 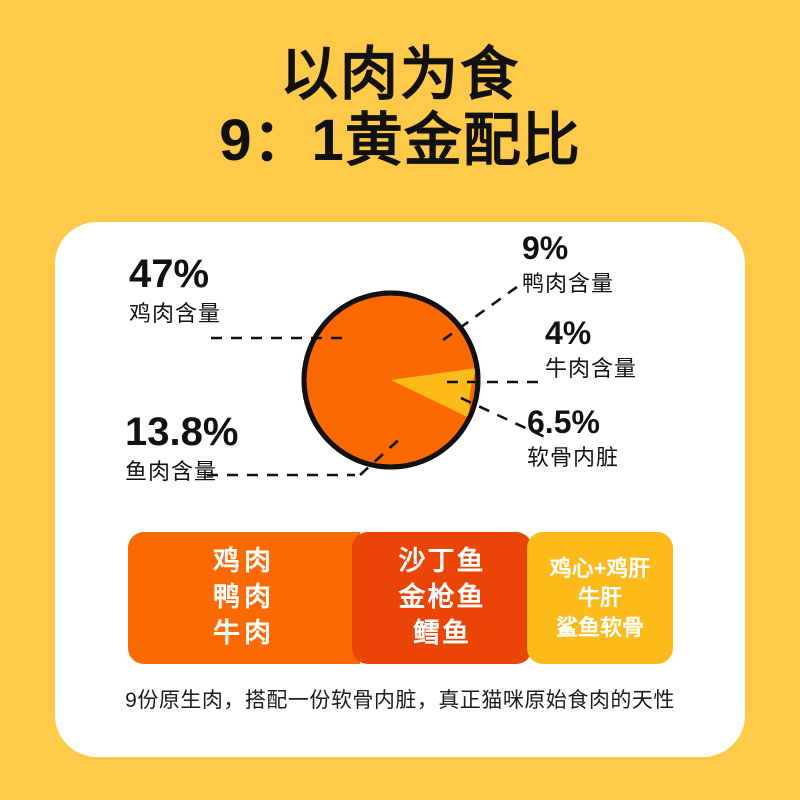 What do you see at coordinates (382, 455) in the screenshot?
I see `leader-line-fish-hook` at bounding box center [382, 455].